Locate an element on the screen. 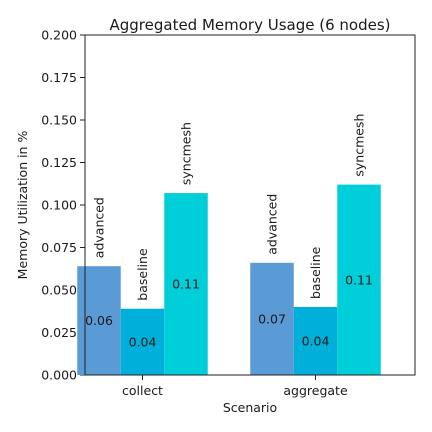 This screenshot has height=432, width=432. y-tick-label: 0.125 is located at coordinates (59, 162).